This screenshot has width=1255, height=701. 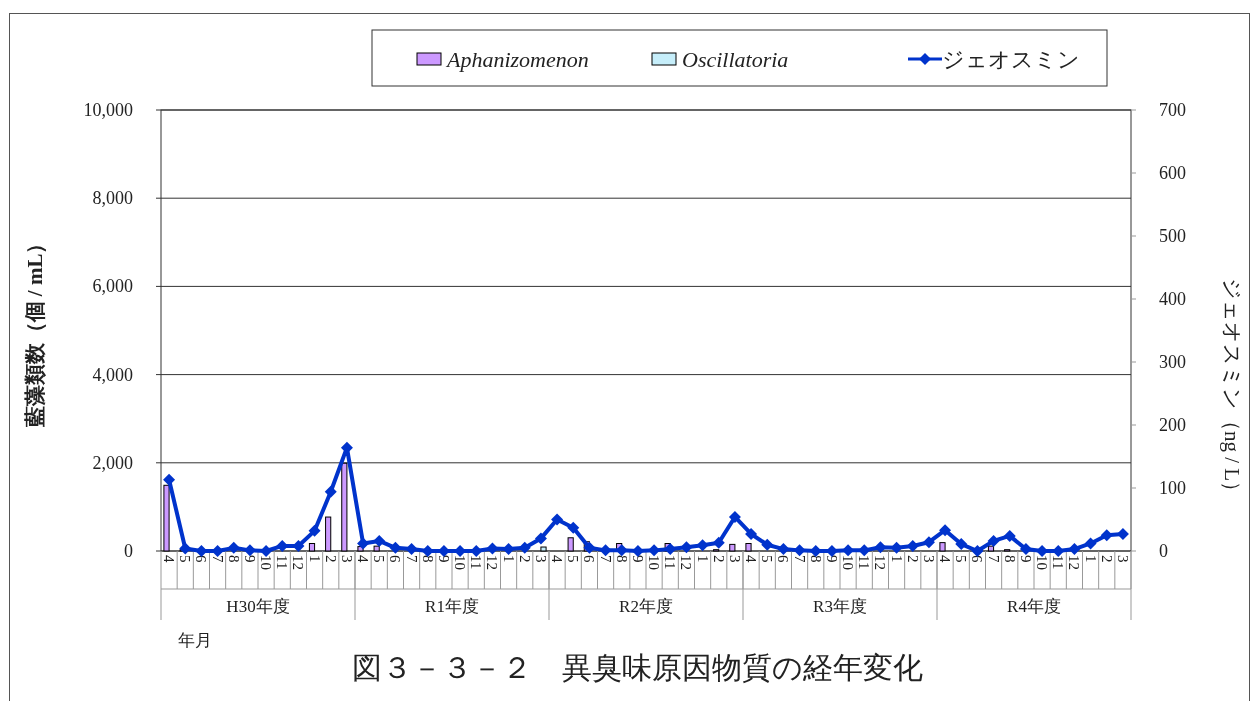 I want to click on y2-tick-label: 700, so click(x=1172, y=110).